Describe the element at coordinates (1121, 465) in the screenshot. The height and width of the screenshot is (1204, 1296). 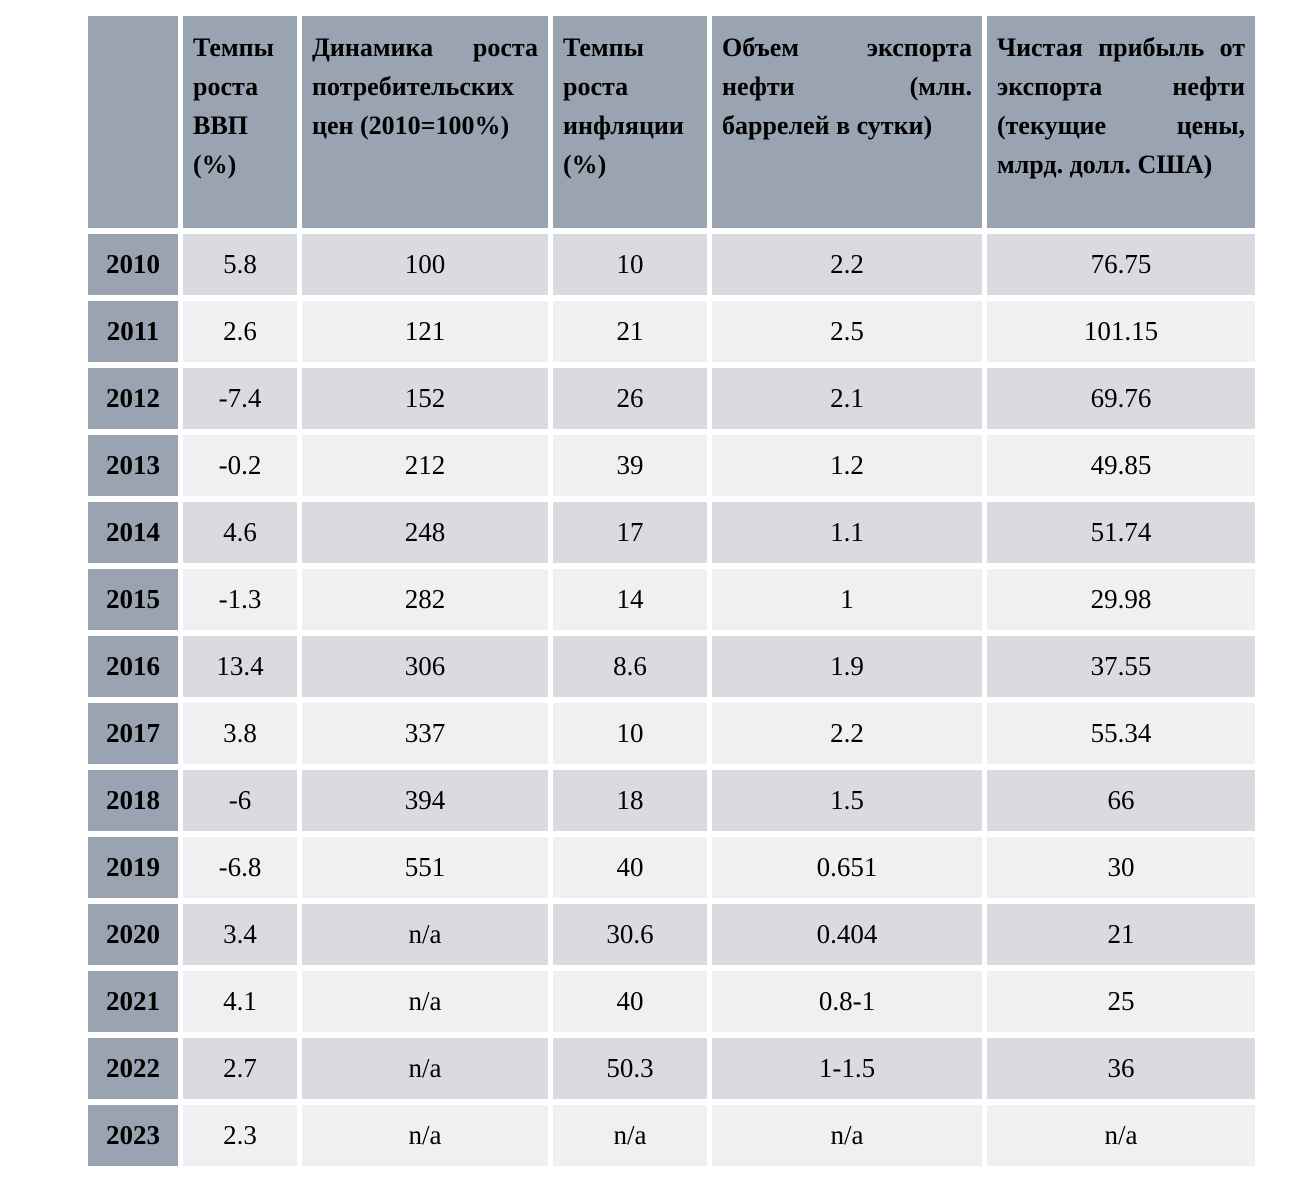
I see `oil-export-profit-cell: 49.85` at that location.